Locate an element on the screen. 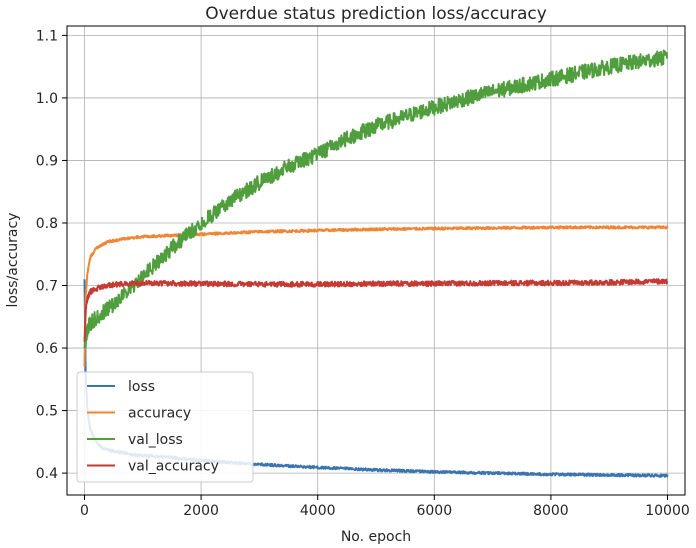 This screenshot has height=548, width=696. y-tick-label: 1.1 is located at coordinates (47, 36).